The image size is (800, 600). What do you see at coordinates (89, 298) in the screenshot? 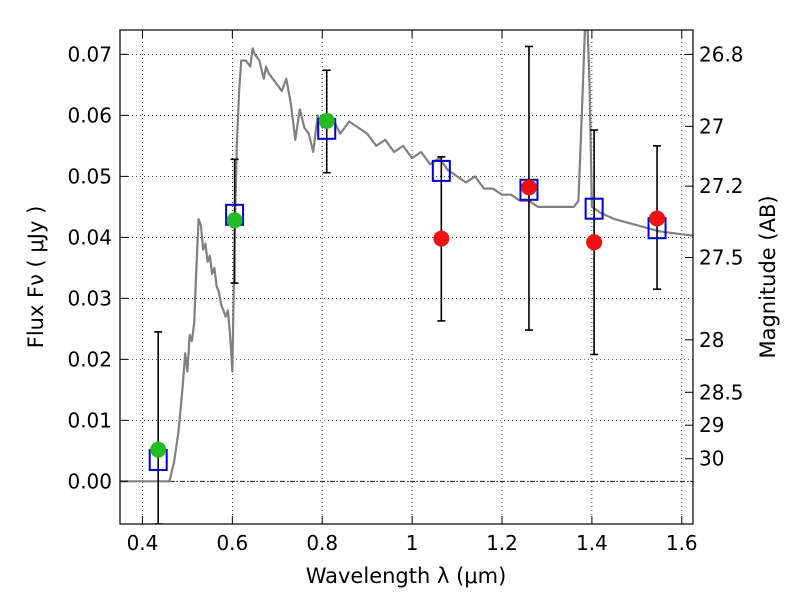
I see `y-tick-label: 0.03` at bounding box center [89, 298].